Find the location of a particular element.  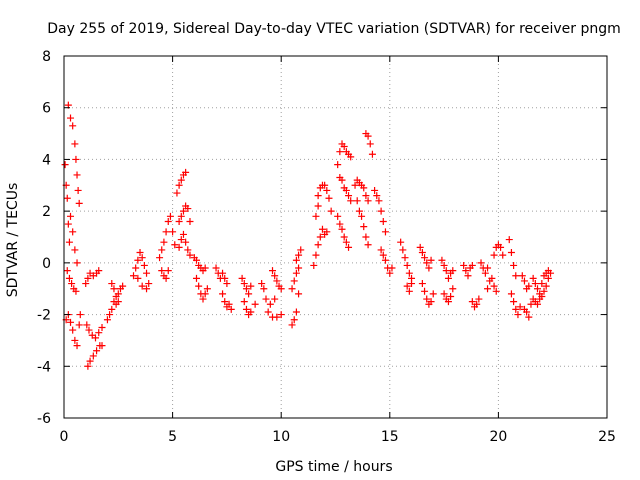

x-tick-label: 25 is located at coordinates (607, 437).